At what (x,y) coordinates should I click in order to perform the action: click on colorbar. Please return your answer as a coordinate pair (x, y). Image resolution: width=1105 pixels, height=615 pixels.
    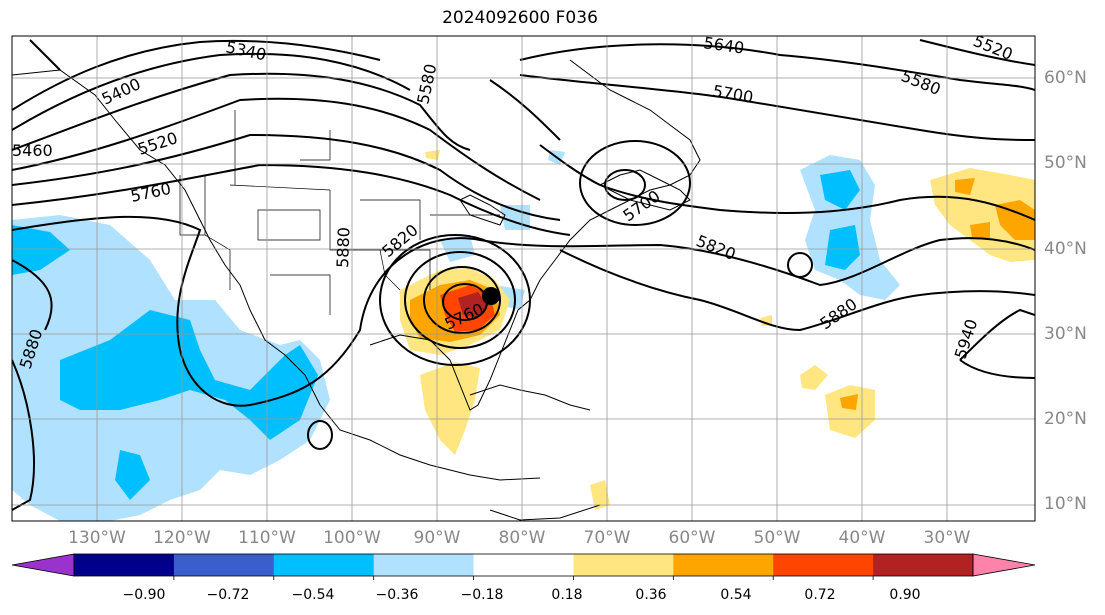
    Looking at the image, I should click on (523, 566).